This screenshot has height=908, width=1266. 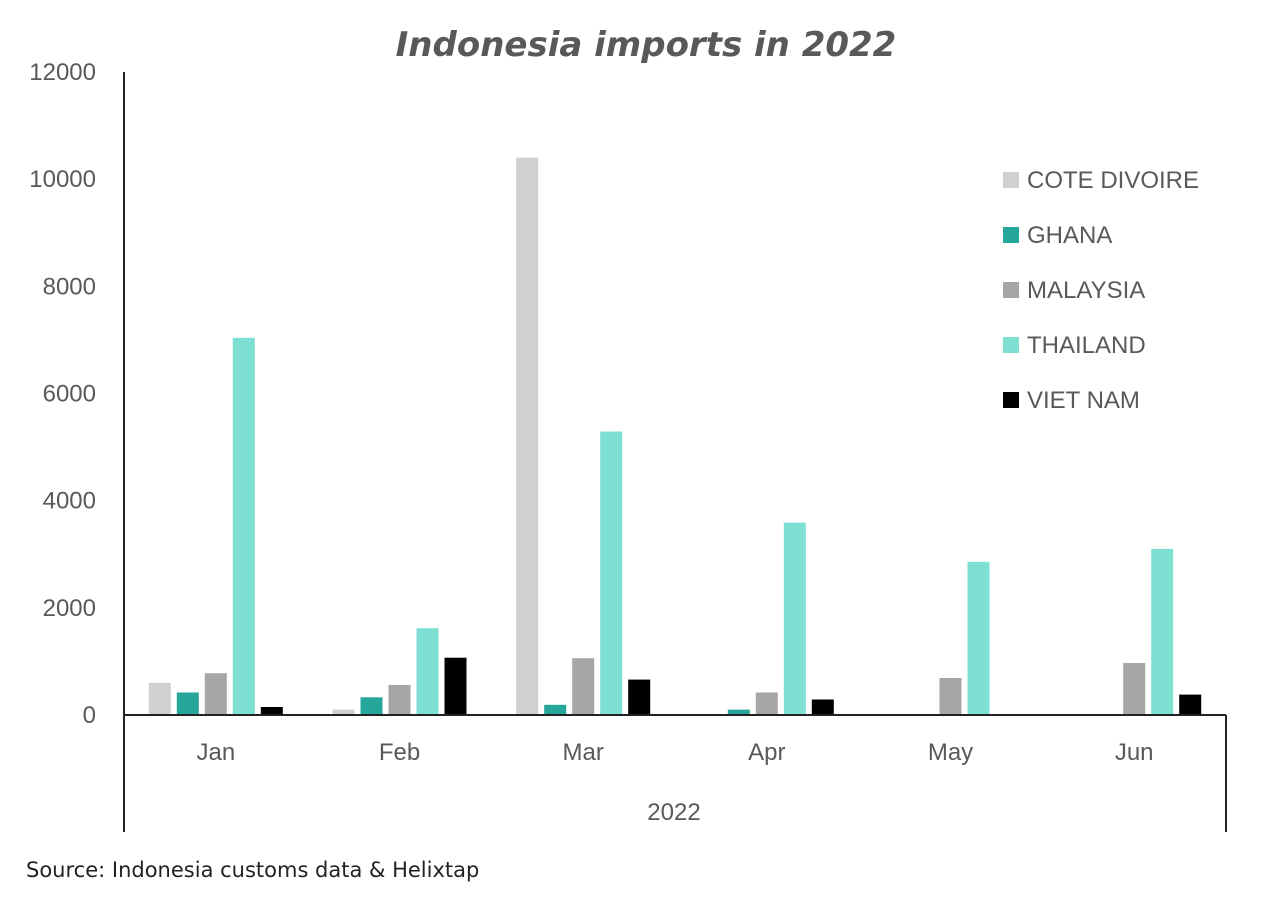 I want to click on x-axis-group-label: 2022, so click(x=673, y=812).